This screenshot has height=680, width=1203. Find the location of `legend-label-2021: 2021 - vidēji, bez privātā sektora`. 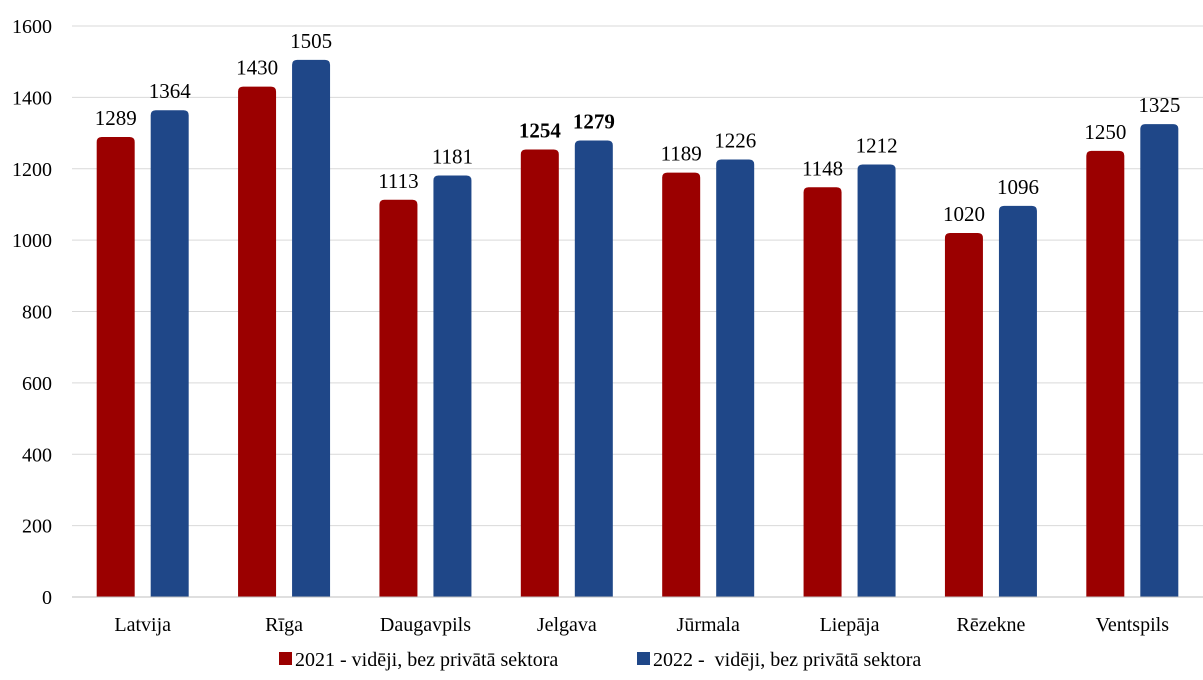

legend-label-2021: 2021 - vidēji, bez privātā sektora is located at coordinates (426, 660).